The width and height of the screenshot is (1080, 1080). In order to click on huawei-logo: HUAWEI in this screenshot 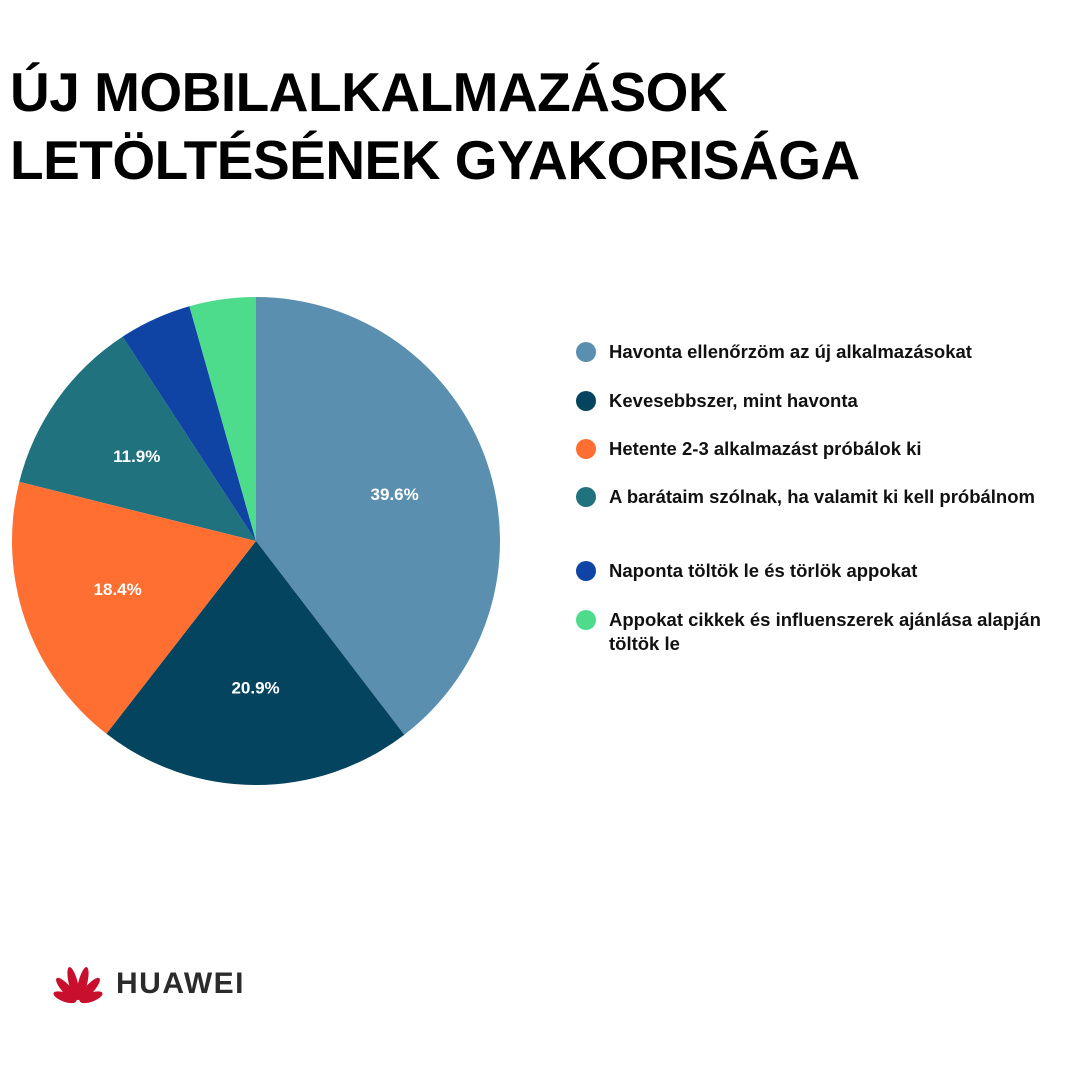, I will do `click(147, 984)`.